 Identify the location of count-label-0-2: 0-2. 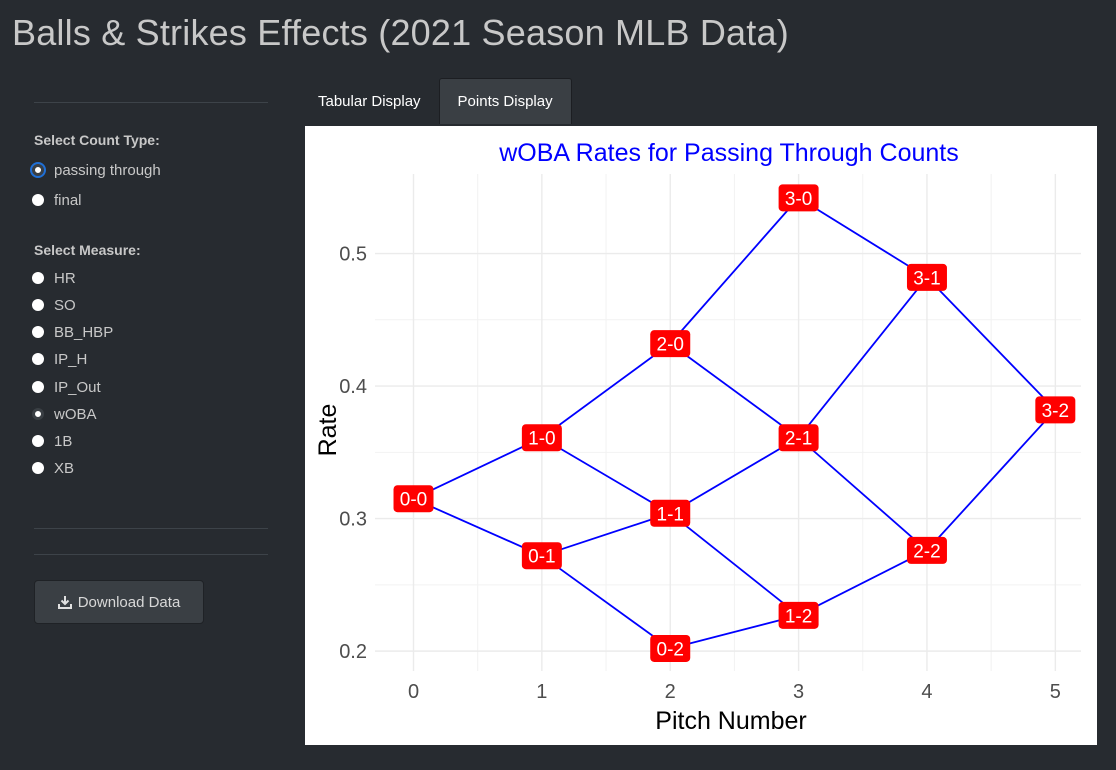
(670, 648).